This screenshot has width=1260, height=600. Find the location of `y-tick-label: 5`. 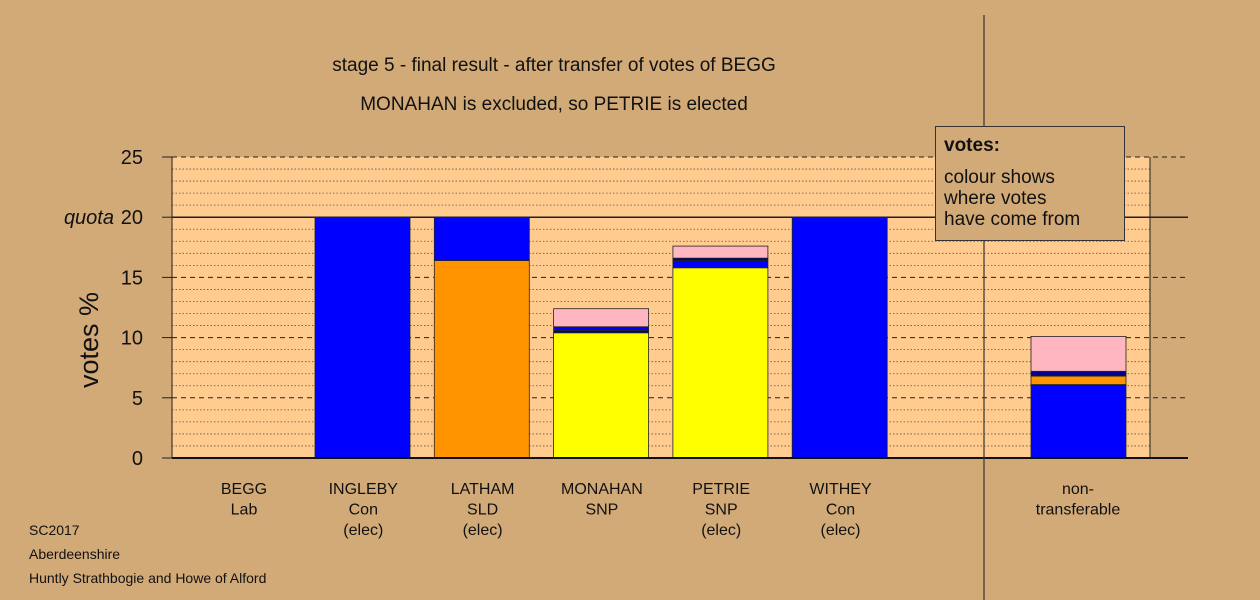

y-tick-label: 5 is located at coordinates (137, 399).